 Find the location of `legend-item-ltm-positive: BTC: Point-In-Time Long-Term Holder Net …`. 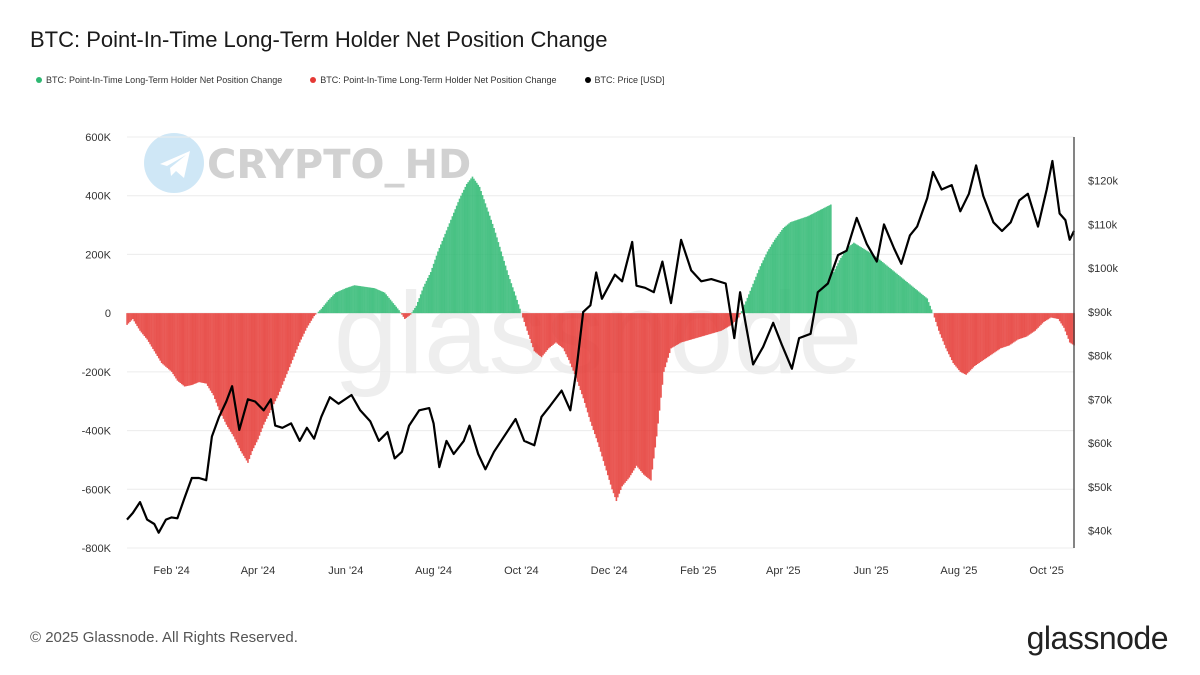

legend-item-ltm-positive: BTC: Point-In-Time Long-Term Holder Net … is located at coordinates (159, 80).